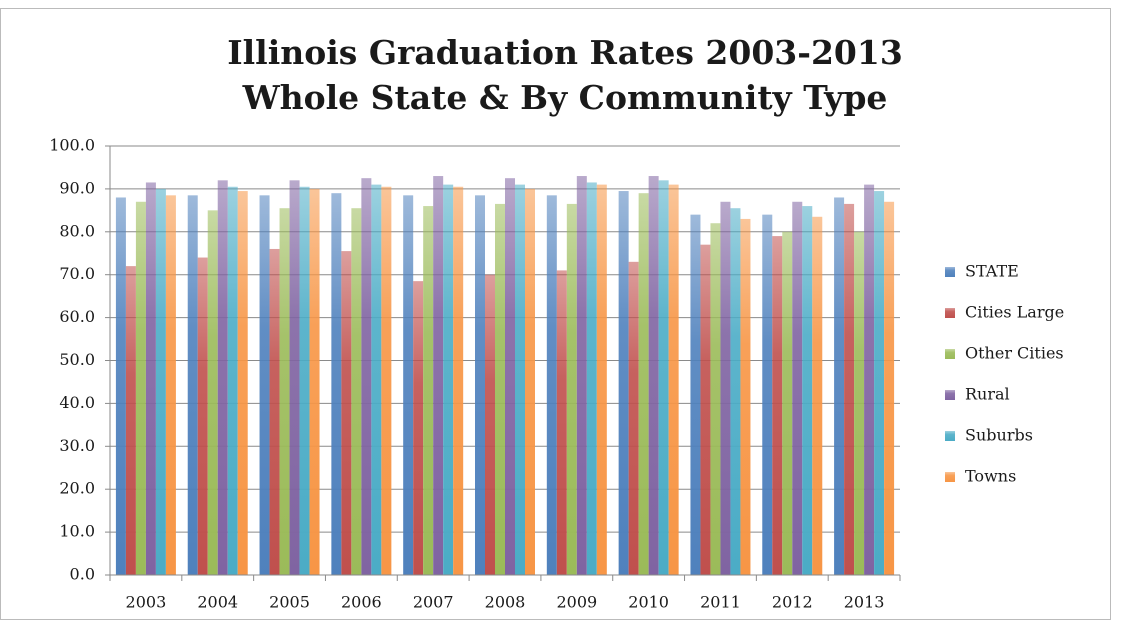  I want to click on y-tick-label: 80.0, so click(77, 230).